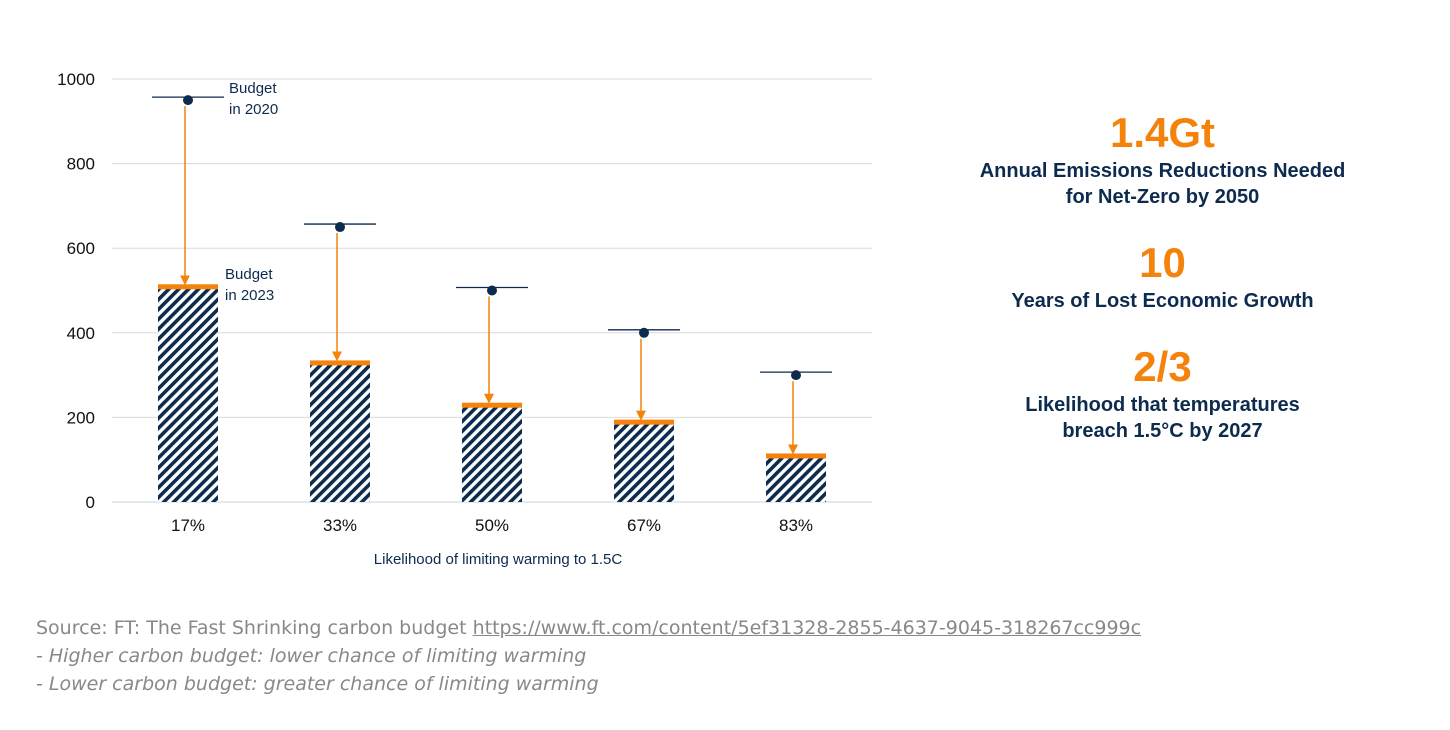 The height and width of the screenshot is (730, 1450). I want to click on annotation-budget-2023-line-1: Budget, so click(249, 274).